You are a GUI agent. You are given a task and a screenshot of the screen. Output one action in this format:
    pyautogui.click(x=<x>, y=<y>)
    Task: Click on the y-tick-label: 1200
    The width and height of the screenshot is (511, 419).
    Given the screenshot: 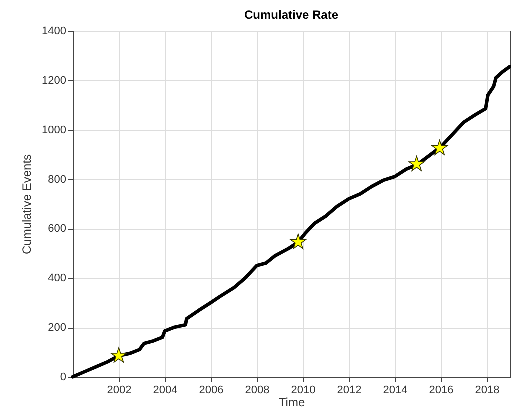 What is the action you would take?
    pyautogui.click(x=54, y=80)
    